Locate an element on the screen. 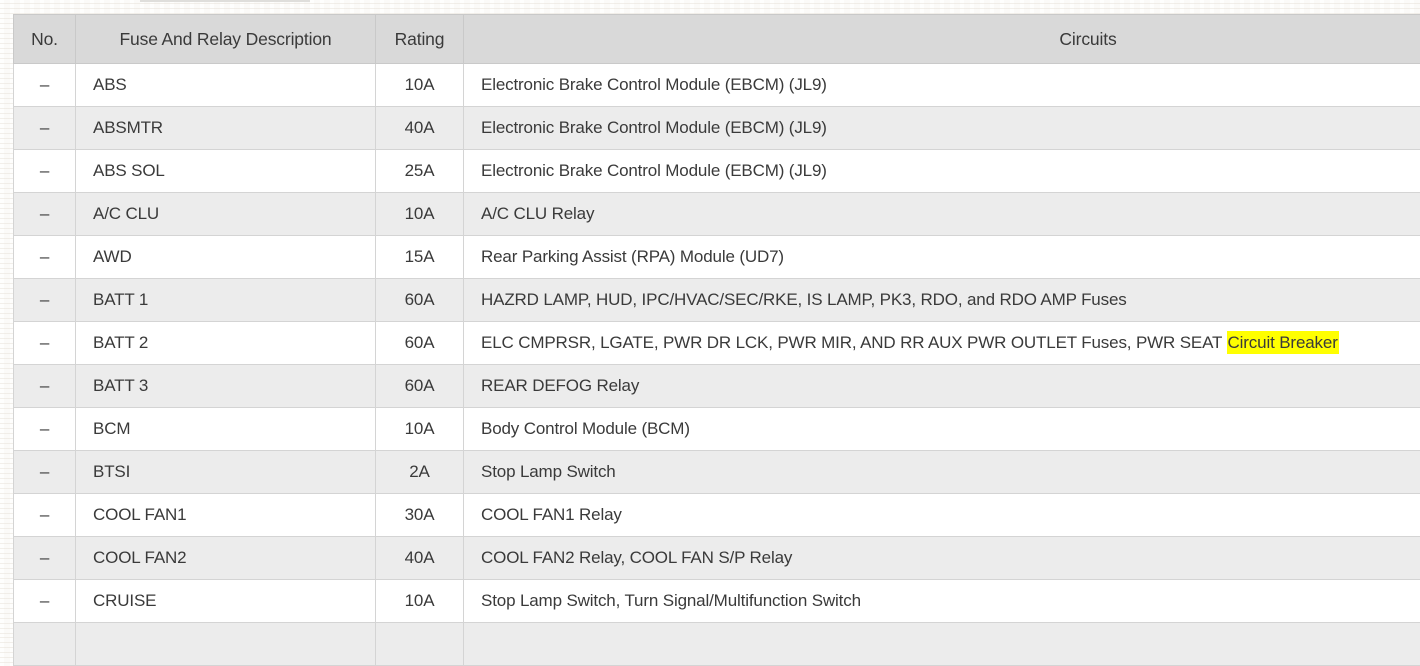  cell-rating: 15A is located at coordinates (420, 257).